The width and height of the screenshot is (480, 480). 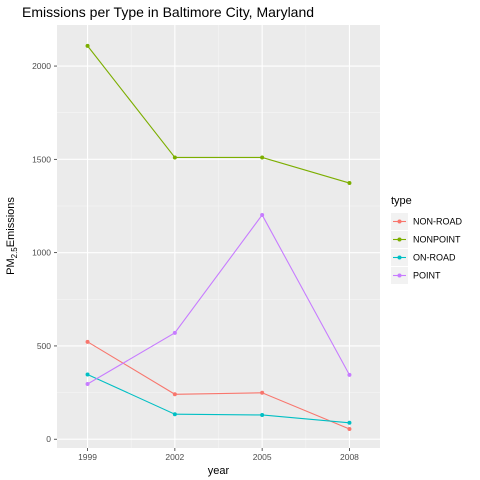 I want to click on legend-label-nonpoint: NONPOINT, so click(x=437, y=240).